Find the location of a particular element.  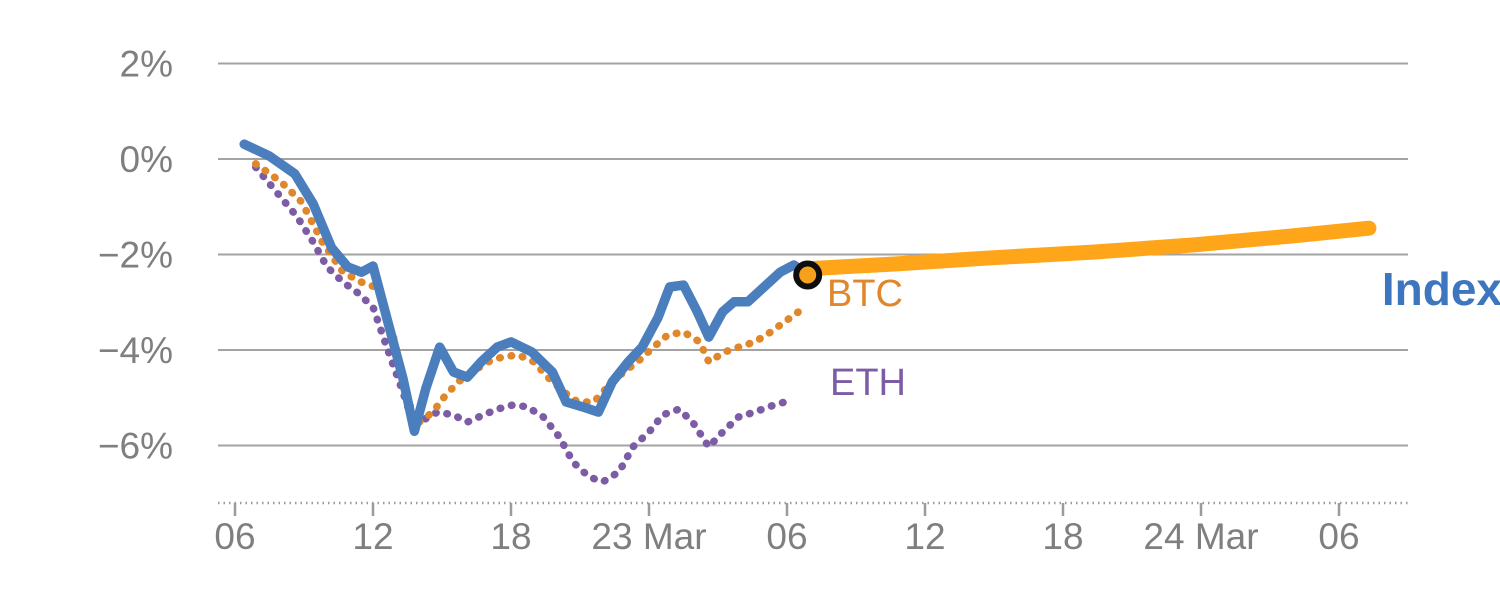

y-tick-label: −6% is located at coordinates (135, 446).